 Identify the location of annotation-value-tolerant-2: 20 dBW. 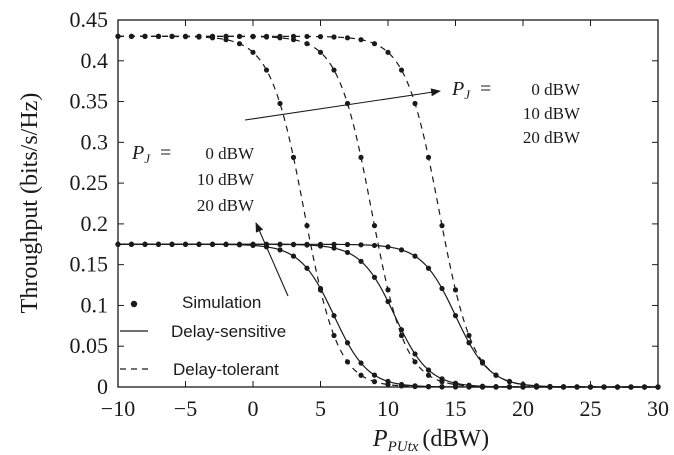
(552, 137).